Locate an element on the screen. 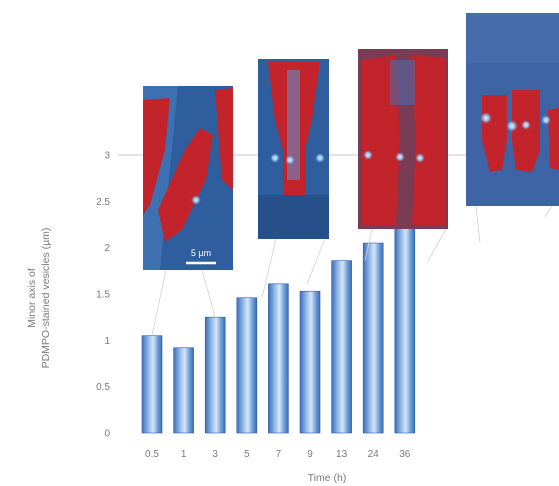 The height and width of the screenshot is (486, 559). scale-bar-label: 5 µm is located at coordinates (201, 253).